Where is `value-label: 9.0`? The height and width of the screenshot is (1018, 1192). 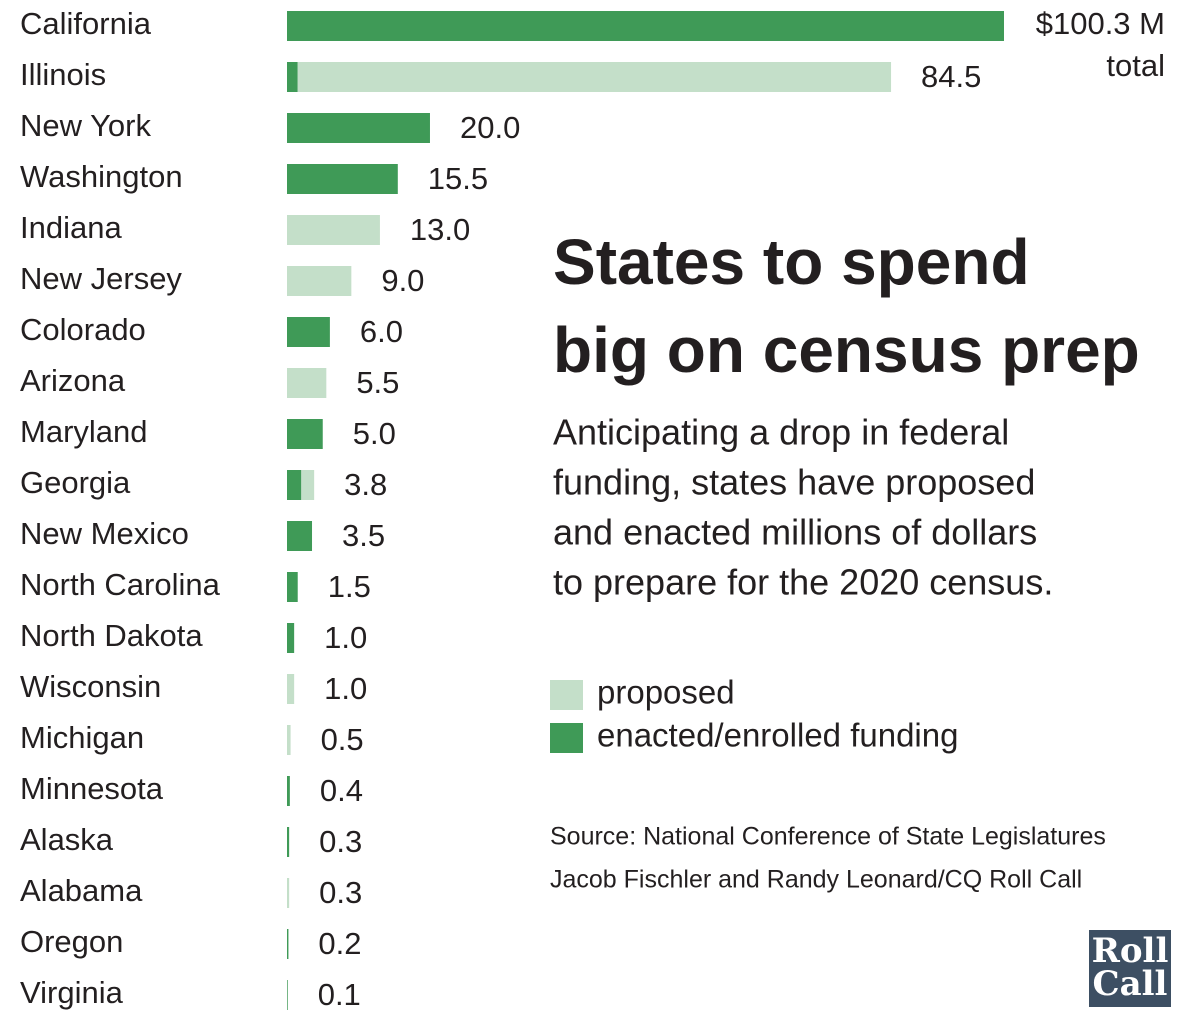
value-label: 9.0 is located at coordinates (402, 280).